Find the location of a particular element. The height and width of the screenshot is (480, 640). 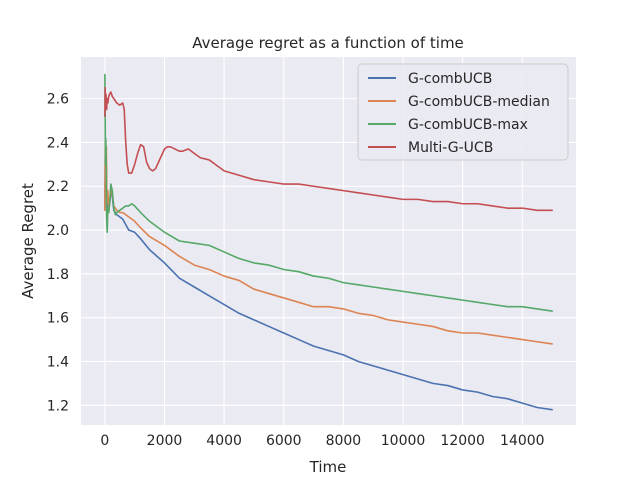

legend-label-g-combucb-median: G-combUCB-median is located at coordinates (479, 102).